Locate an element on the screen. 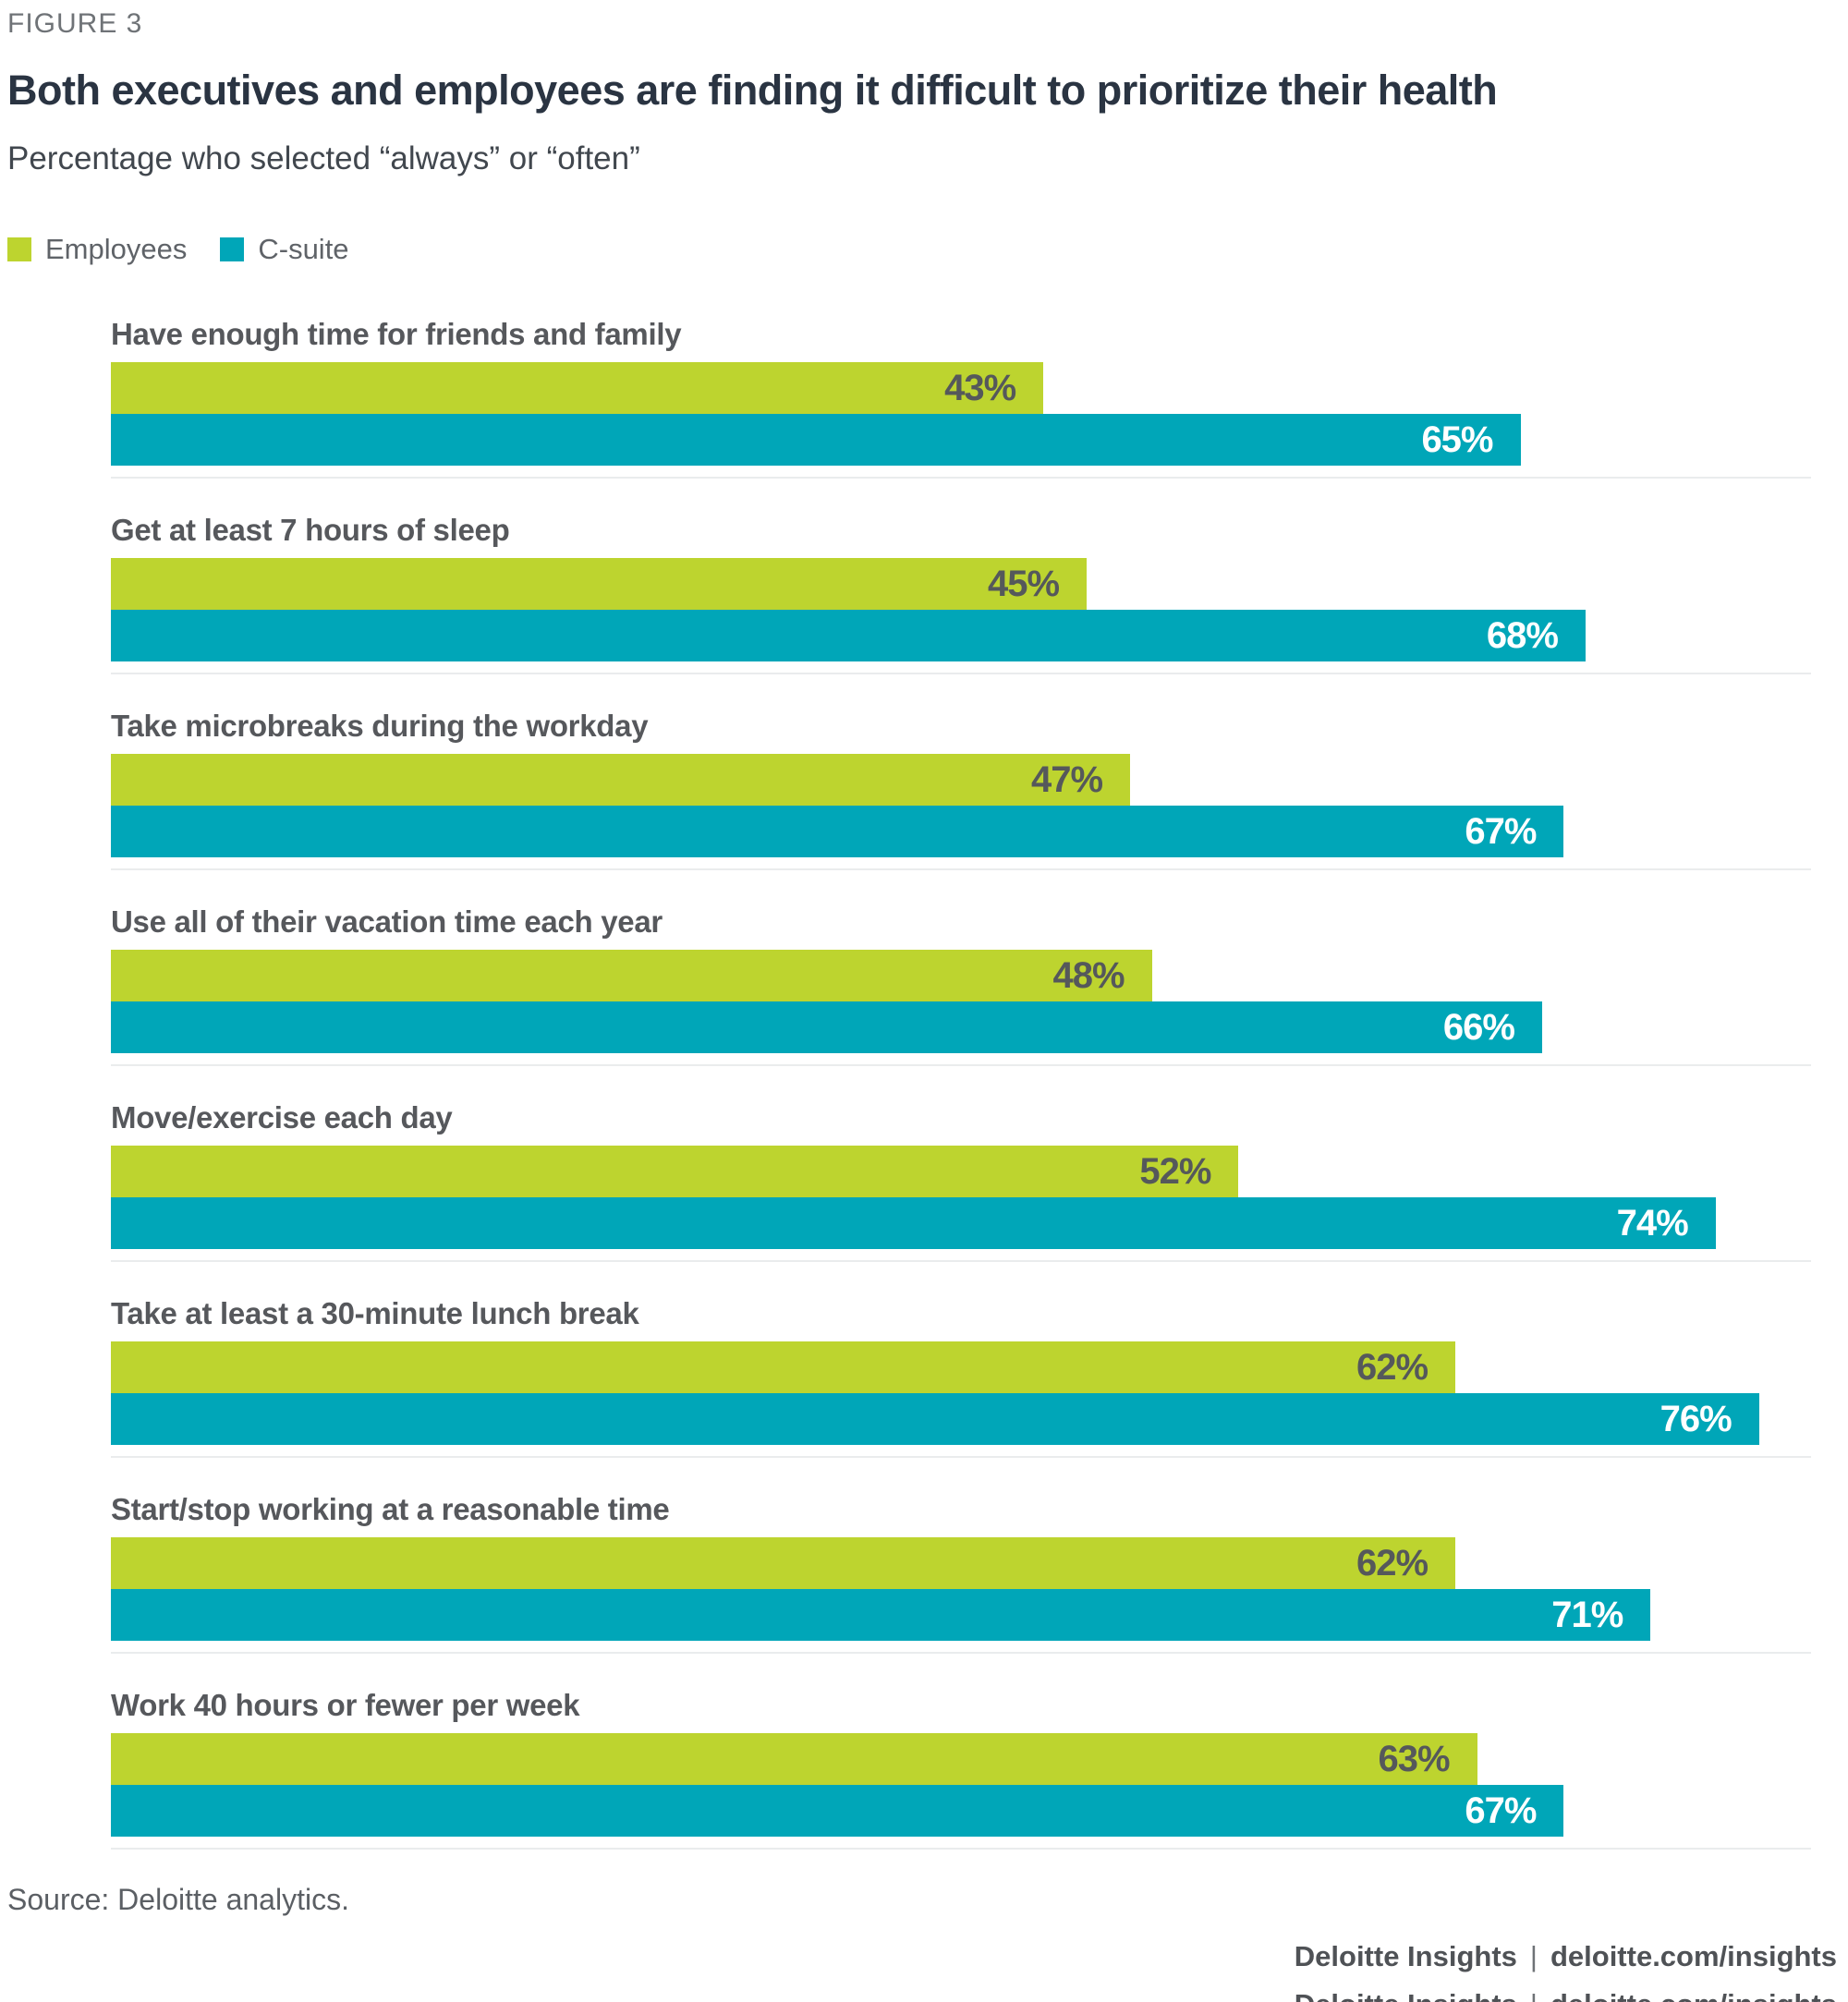 This screenshot has width=1848, height=2002. legend-label-employees: Employees is located at coordinates (116, 249).